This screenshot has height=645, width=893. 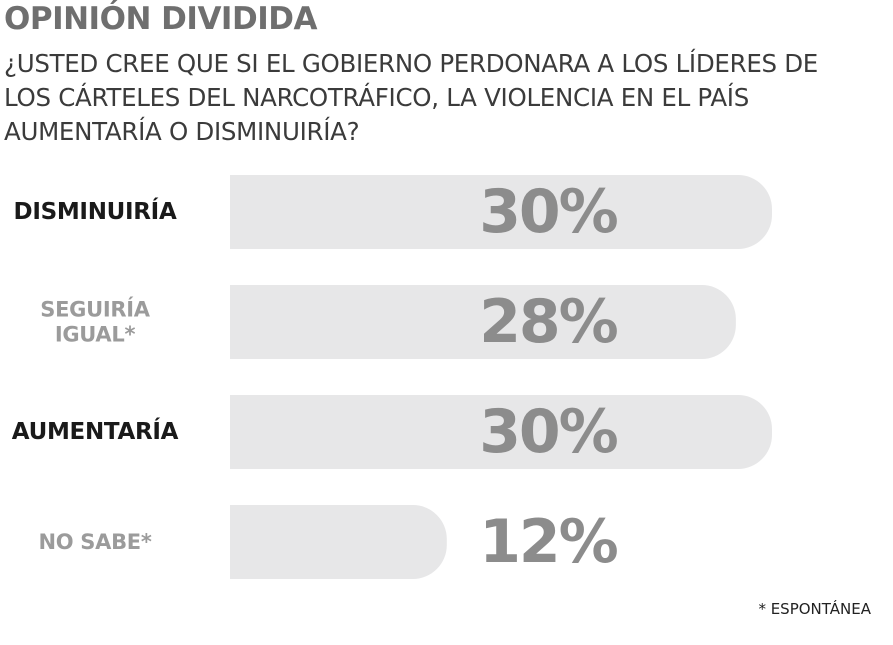 I want to click on bar-row: 12% NO SABE*, so click(x=329, y=542).